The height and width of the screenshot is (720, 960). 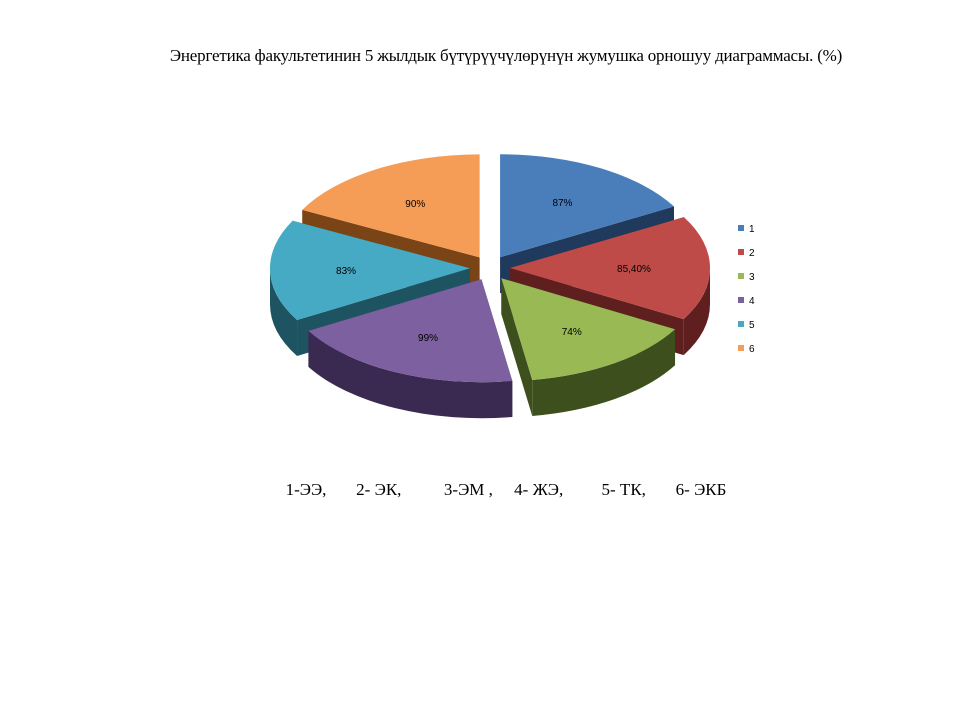 What do you see at coordinates (752, 229) in the screenshot?
I see `legend-label-1: 1` at bounding box center [752, 229].